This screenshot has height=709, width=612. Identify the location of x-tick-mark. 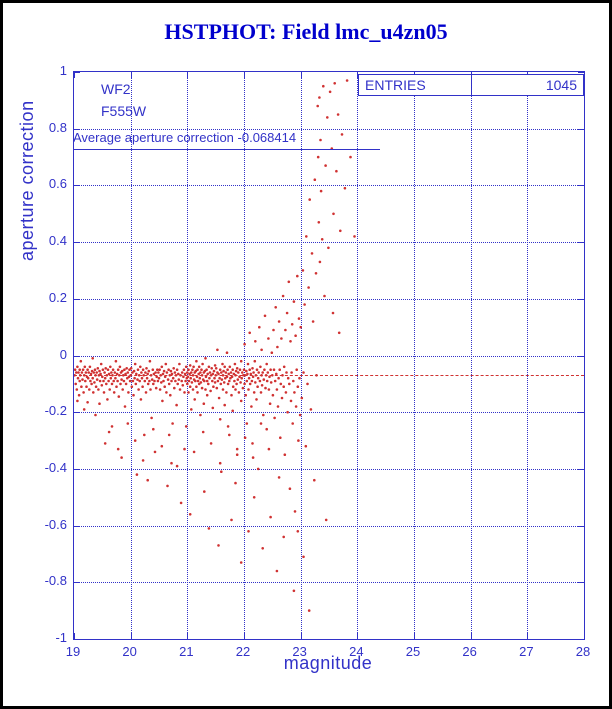
(528, 636).